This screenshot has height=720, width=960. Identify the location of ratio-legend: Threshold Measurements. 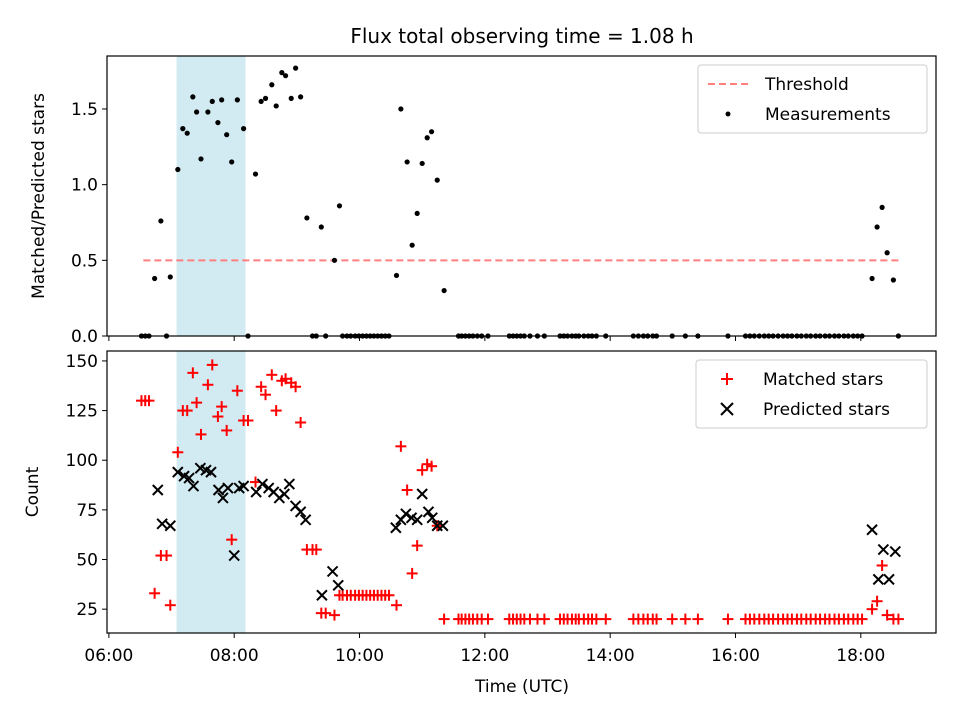
(812, 99).